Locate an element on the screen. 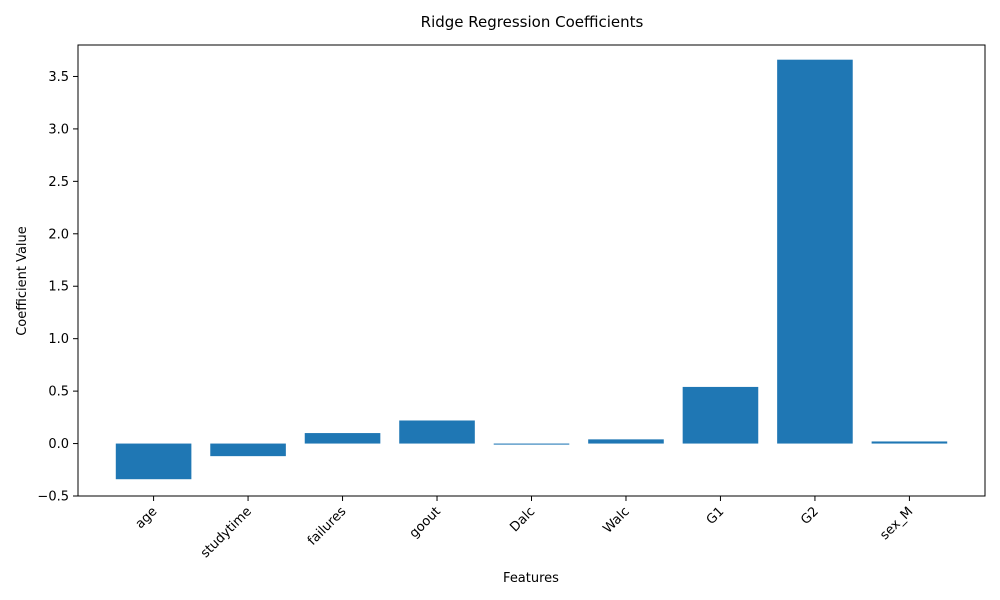  bar-Walc is located at coordinates (626, 441).